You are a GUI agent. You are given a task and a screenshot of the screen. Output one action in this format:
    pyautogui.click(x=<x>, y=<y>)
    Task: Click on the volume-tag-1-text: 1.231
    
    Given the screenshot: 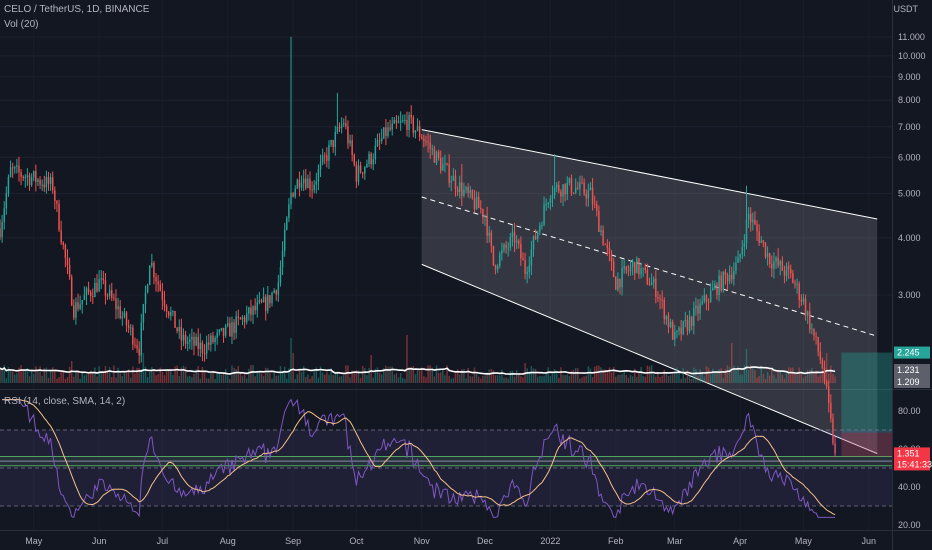 What is the action you would take?
    pyautogui.click(x=908, y=370)
    